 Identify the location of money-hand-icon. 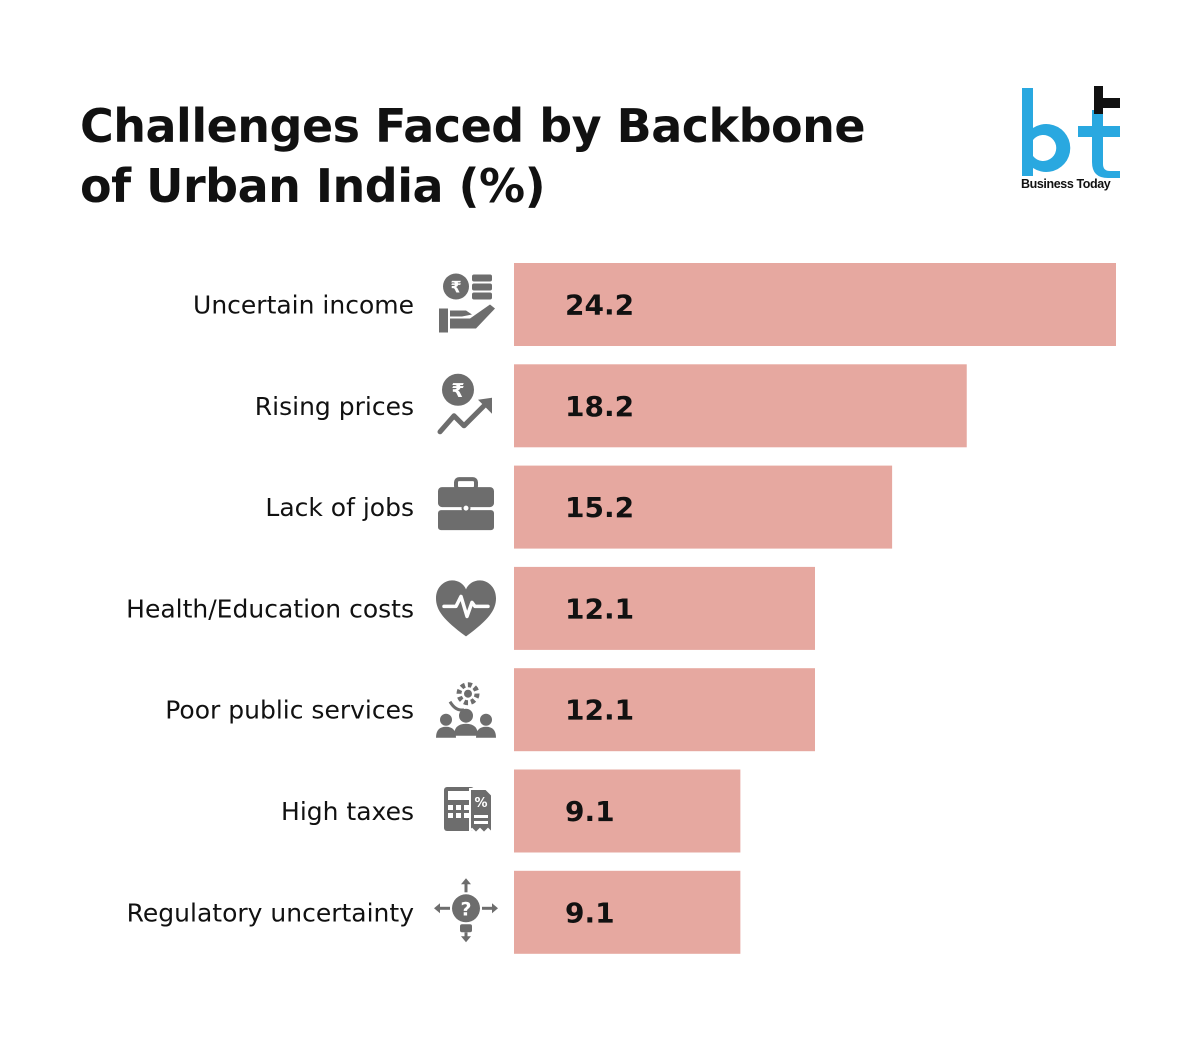
(467, 303).